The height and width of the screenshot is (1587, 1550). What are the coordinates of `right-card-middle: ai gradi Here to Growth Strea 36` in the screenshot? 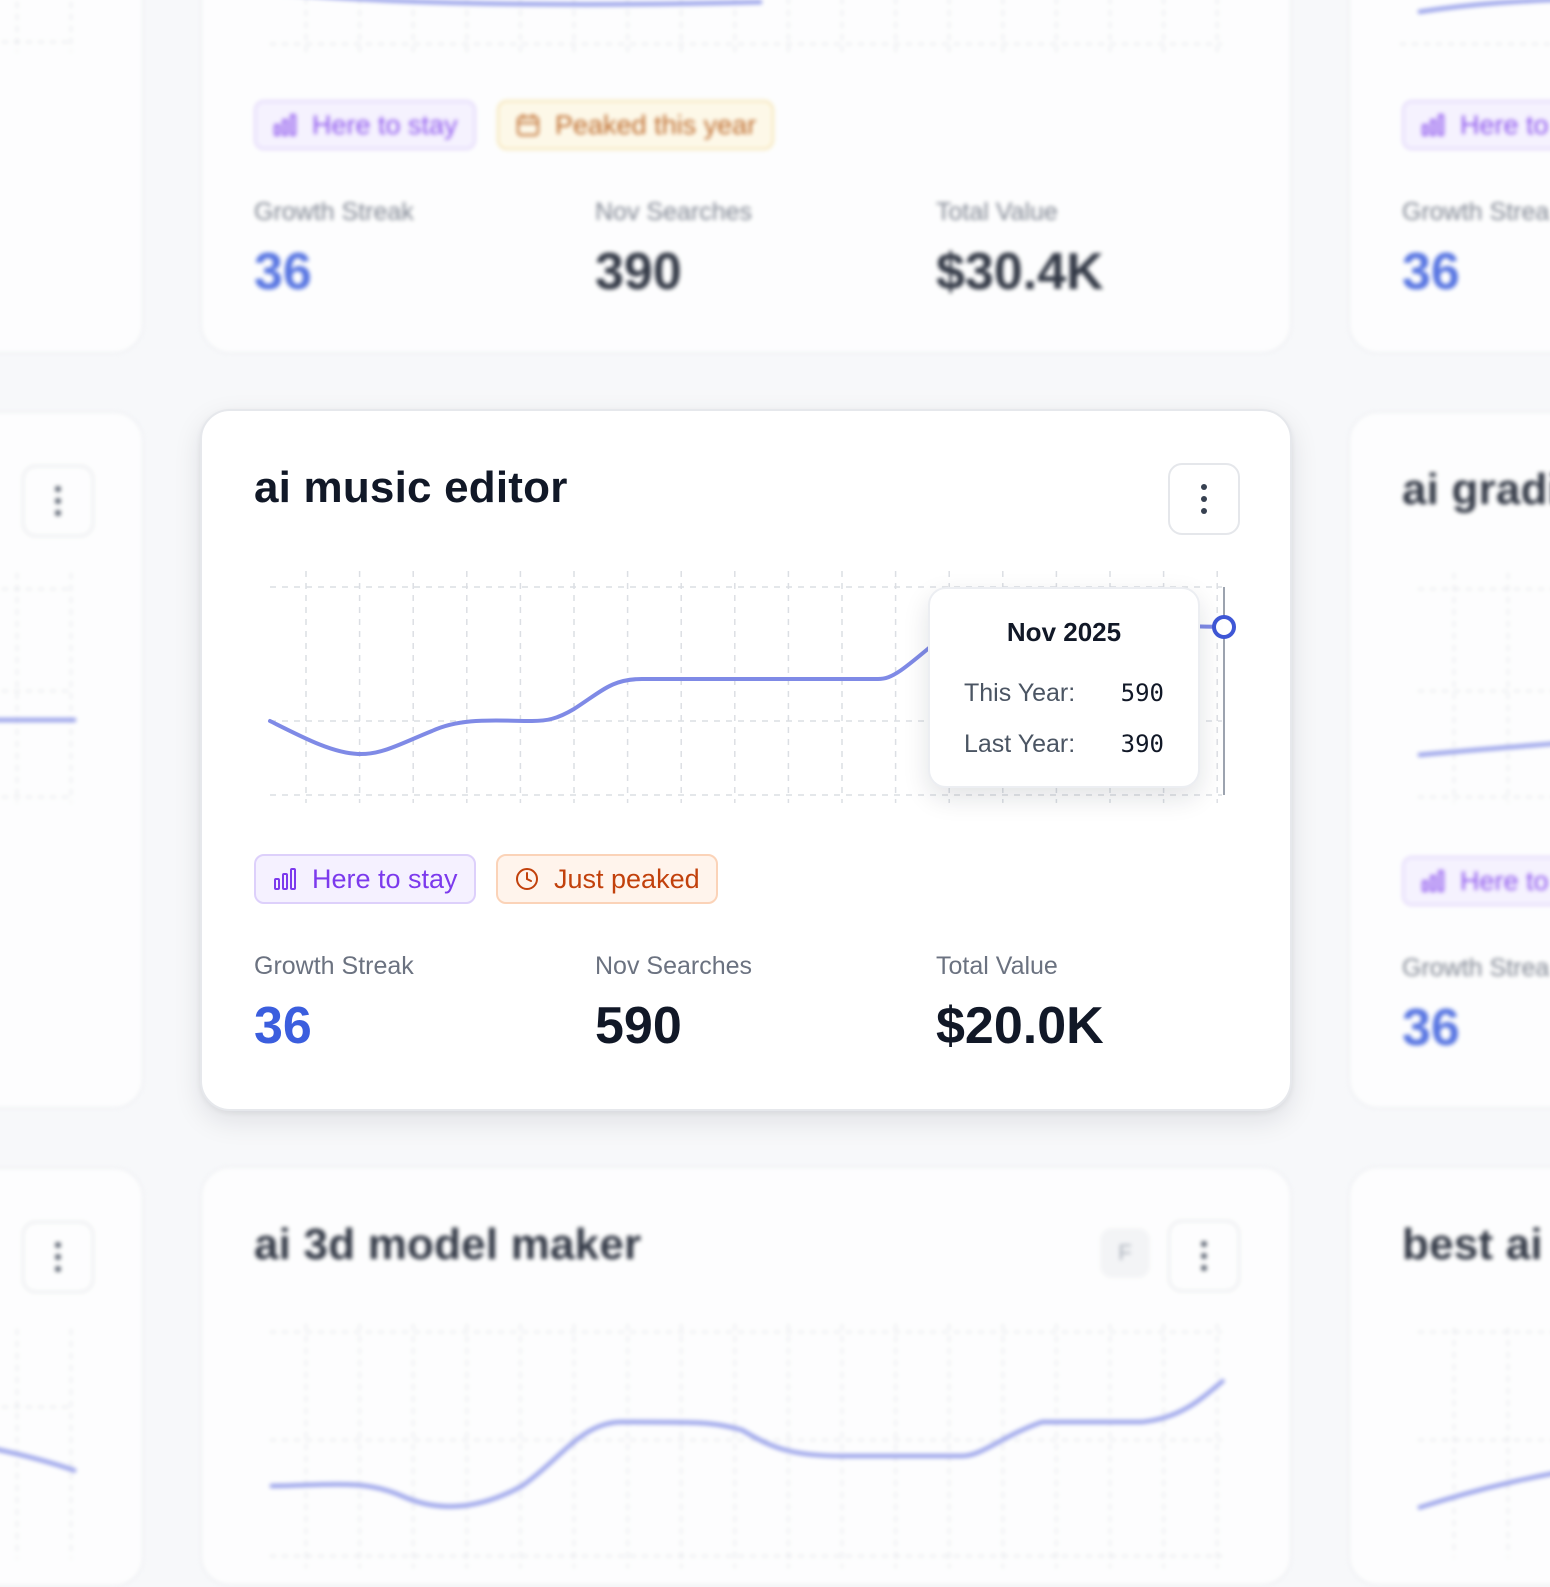 It's located at (1449, 760).